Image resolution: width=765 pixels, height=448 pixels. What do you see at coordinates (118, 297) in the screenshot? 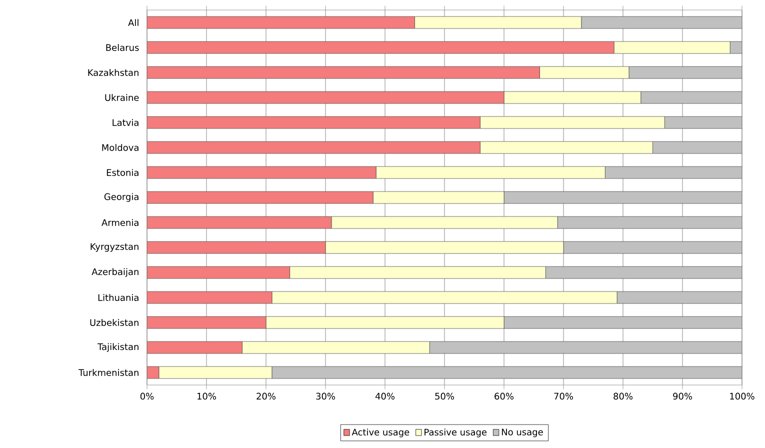
I see `y-tick-label: Lithuania` at bounding box center [118, 297].